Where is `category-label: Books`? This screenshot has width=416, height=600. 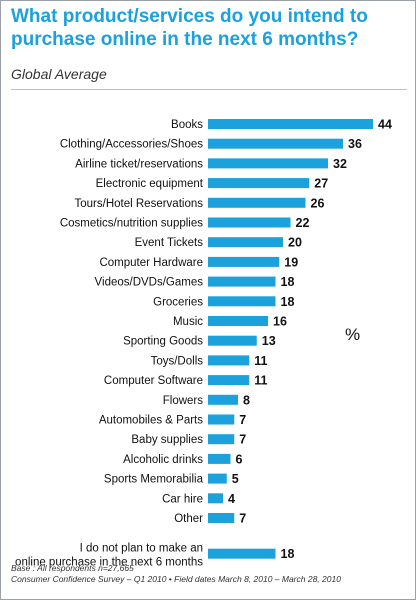
category-label: Books is located at coordinates (187, 125).